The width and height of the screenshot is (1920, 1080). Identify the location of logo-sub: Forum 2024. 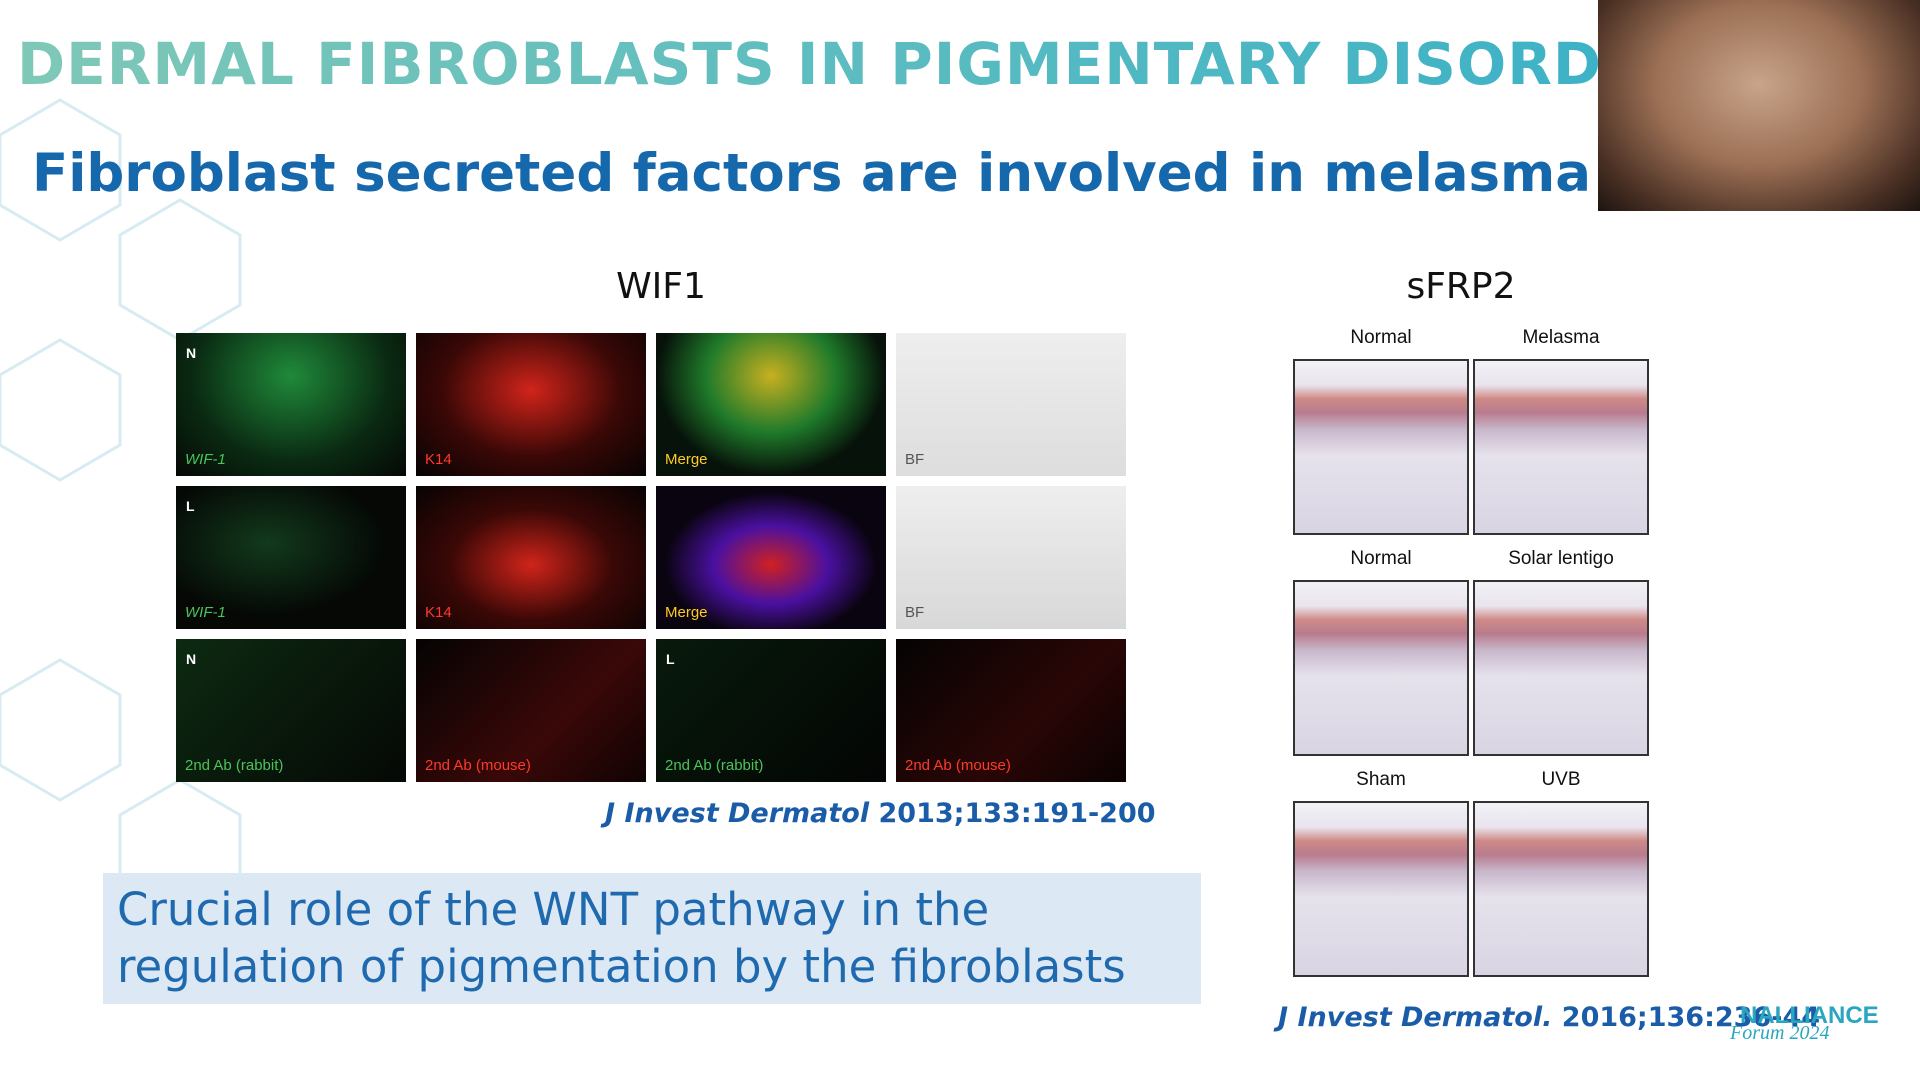
(1780, 1033).